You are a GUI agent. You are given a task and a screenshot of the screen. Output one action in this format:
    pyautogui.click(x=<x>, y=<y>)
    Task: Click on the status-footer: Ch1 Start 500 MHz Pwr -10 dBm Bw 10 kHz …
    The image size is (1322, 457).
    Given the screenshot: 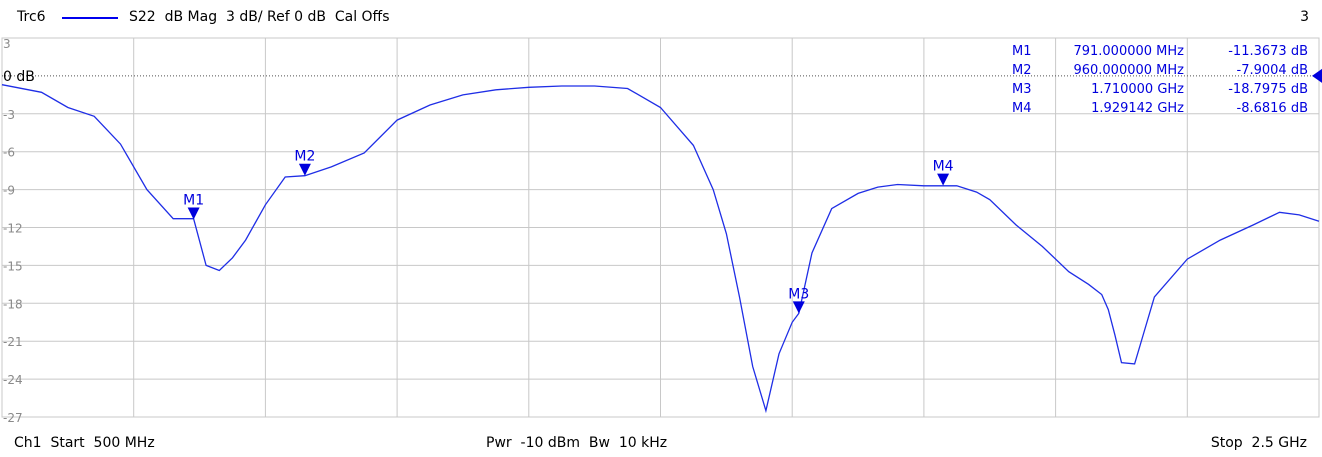 What is the action you would take?
    pyautogui.click(x=661, y=443)
    